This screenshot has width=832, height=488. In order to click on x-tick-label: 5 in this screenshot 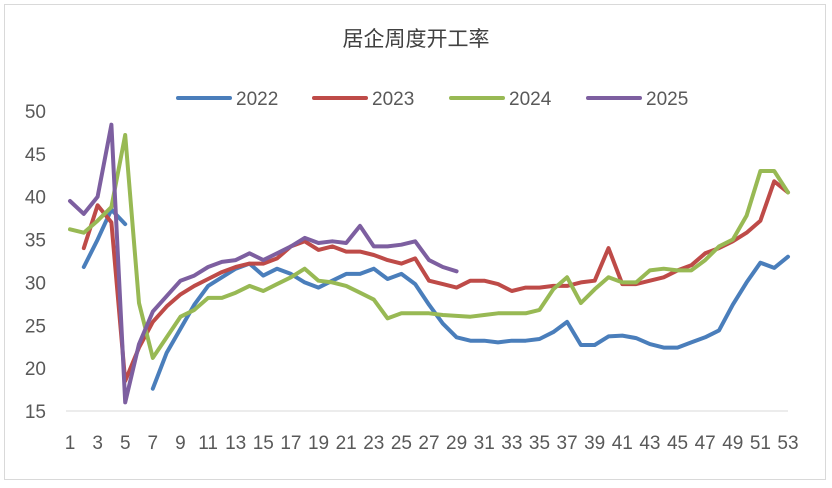, I will do `click(125, 443)`.